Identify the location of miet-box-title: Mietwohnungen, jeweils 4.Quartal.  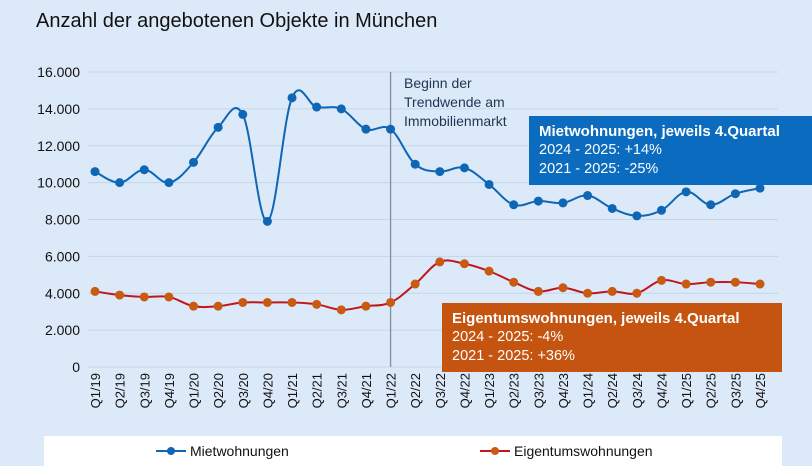
(659, 131).